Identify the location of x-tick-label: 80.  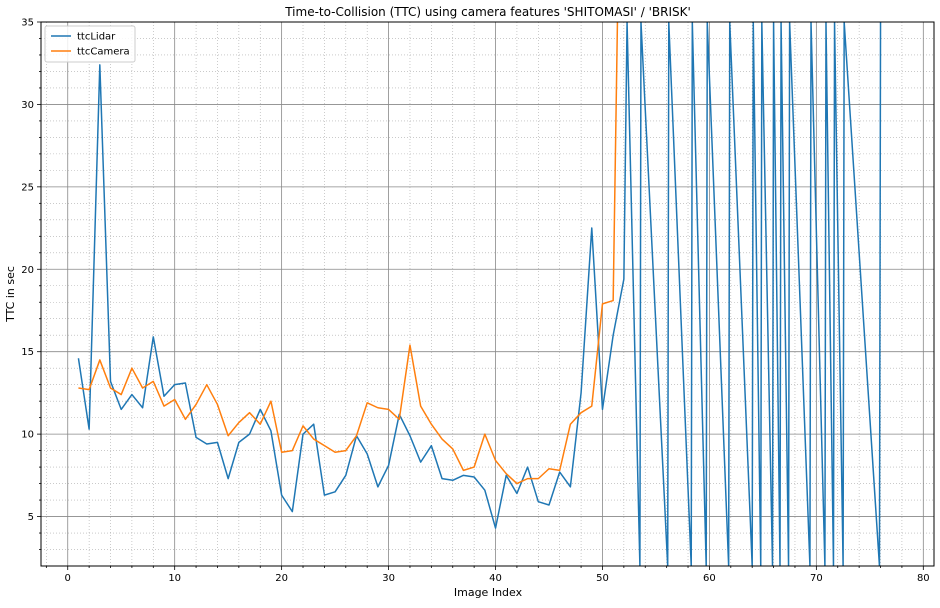
(923, 578).